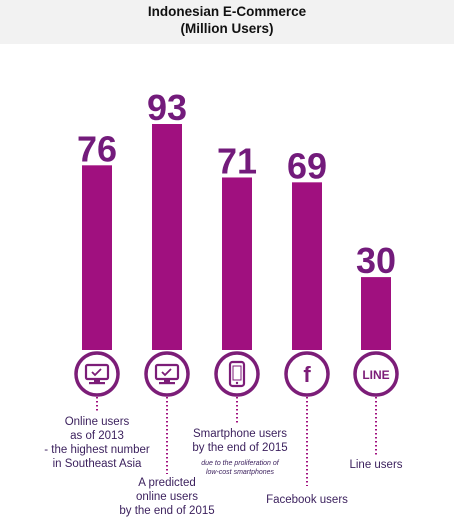  I want to click on value-label-2: 93, so click(167, 107).